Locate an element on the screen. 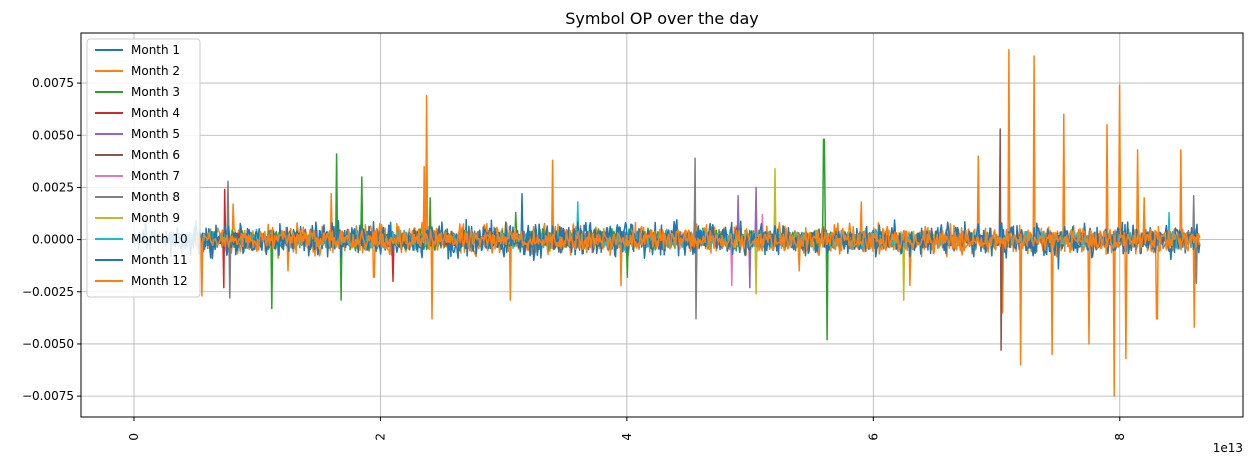  y-tick-label: 0.0050 is located at coordinates (53, 135).